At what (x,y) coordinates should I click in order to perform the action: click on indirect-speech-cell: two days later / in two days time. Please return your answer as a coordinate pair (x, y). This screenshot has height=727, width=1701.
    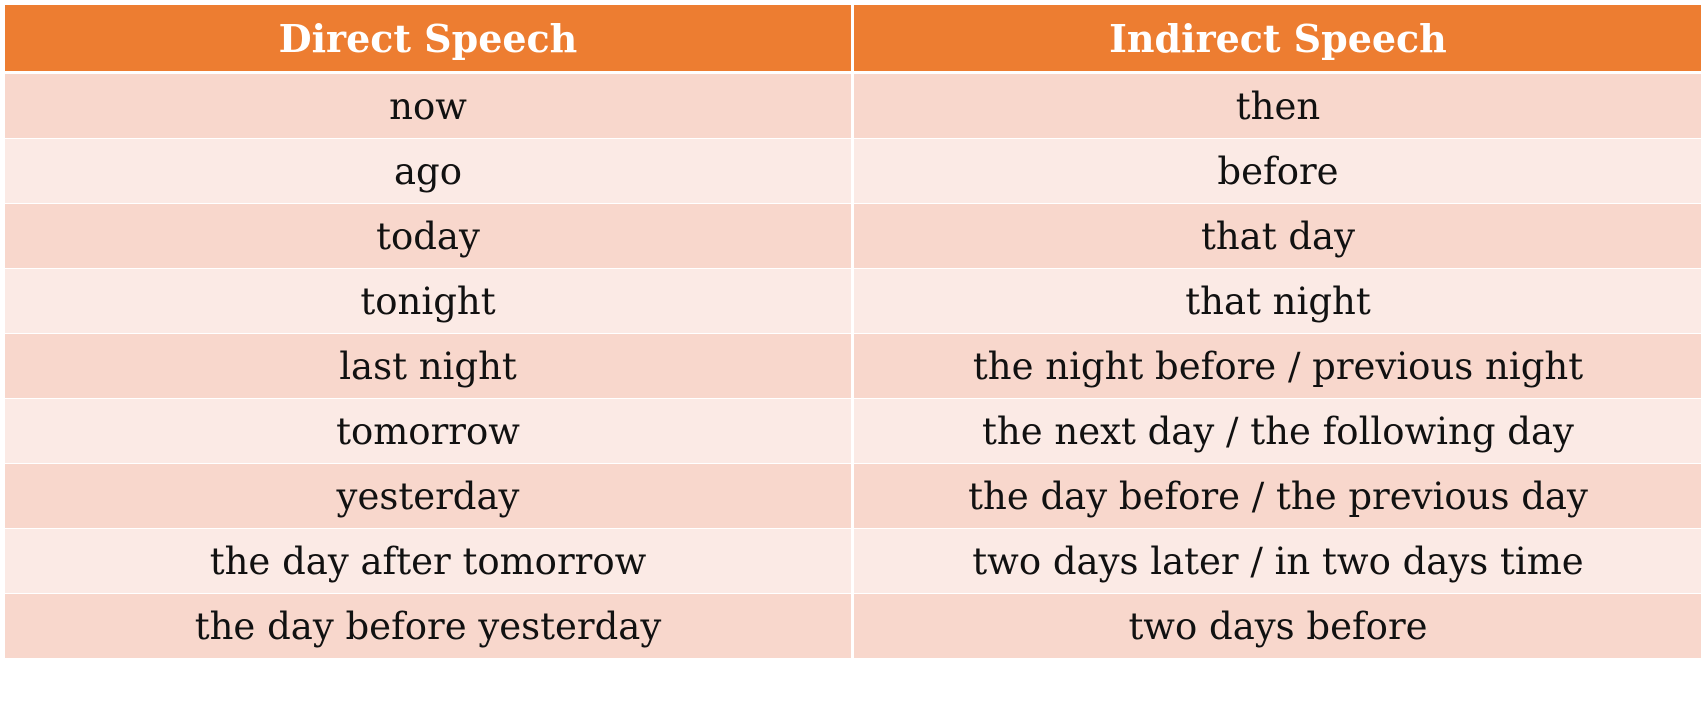
    Looking at the image, I should click on (1276, 561).